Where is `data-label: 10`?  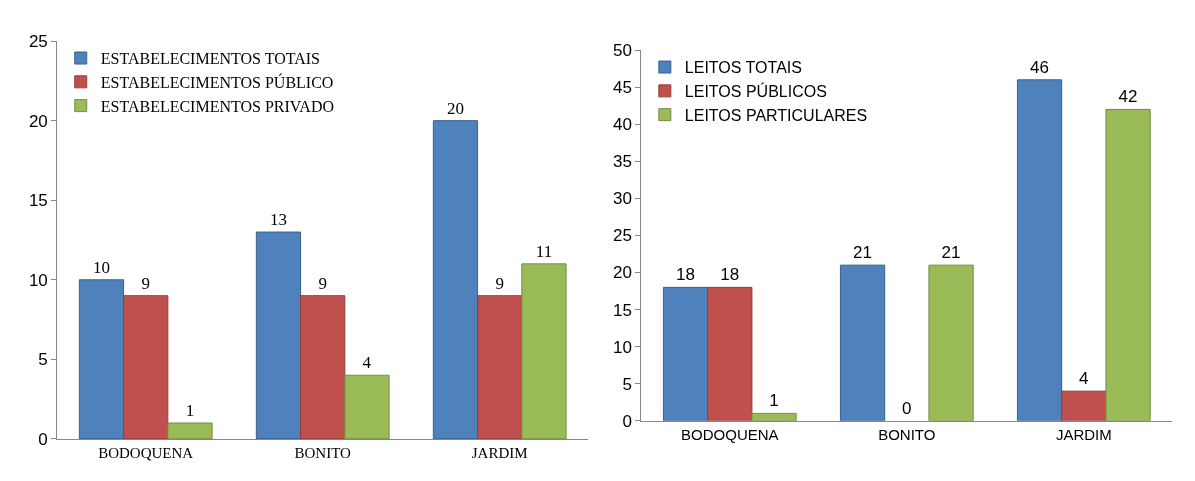 data-label: 10 is located at coordinates (101, 267).